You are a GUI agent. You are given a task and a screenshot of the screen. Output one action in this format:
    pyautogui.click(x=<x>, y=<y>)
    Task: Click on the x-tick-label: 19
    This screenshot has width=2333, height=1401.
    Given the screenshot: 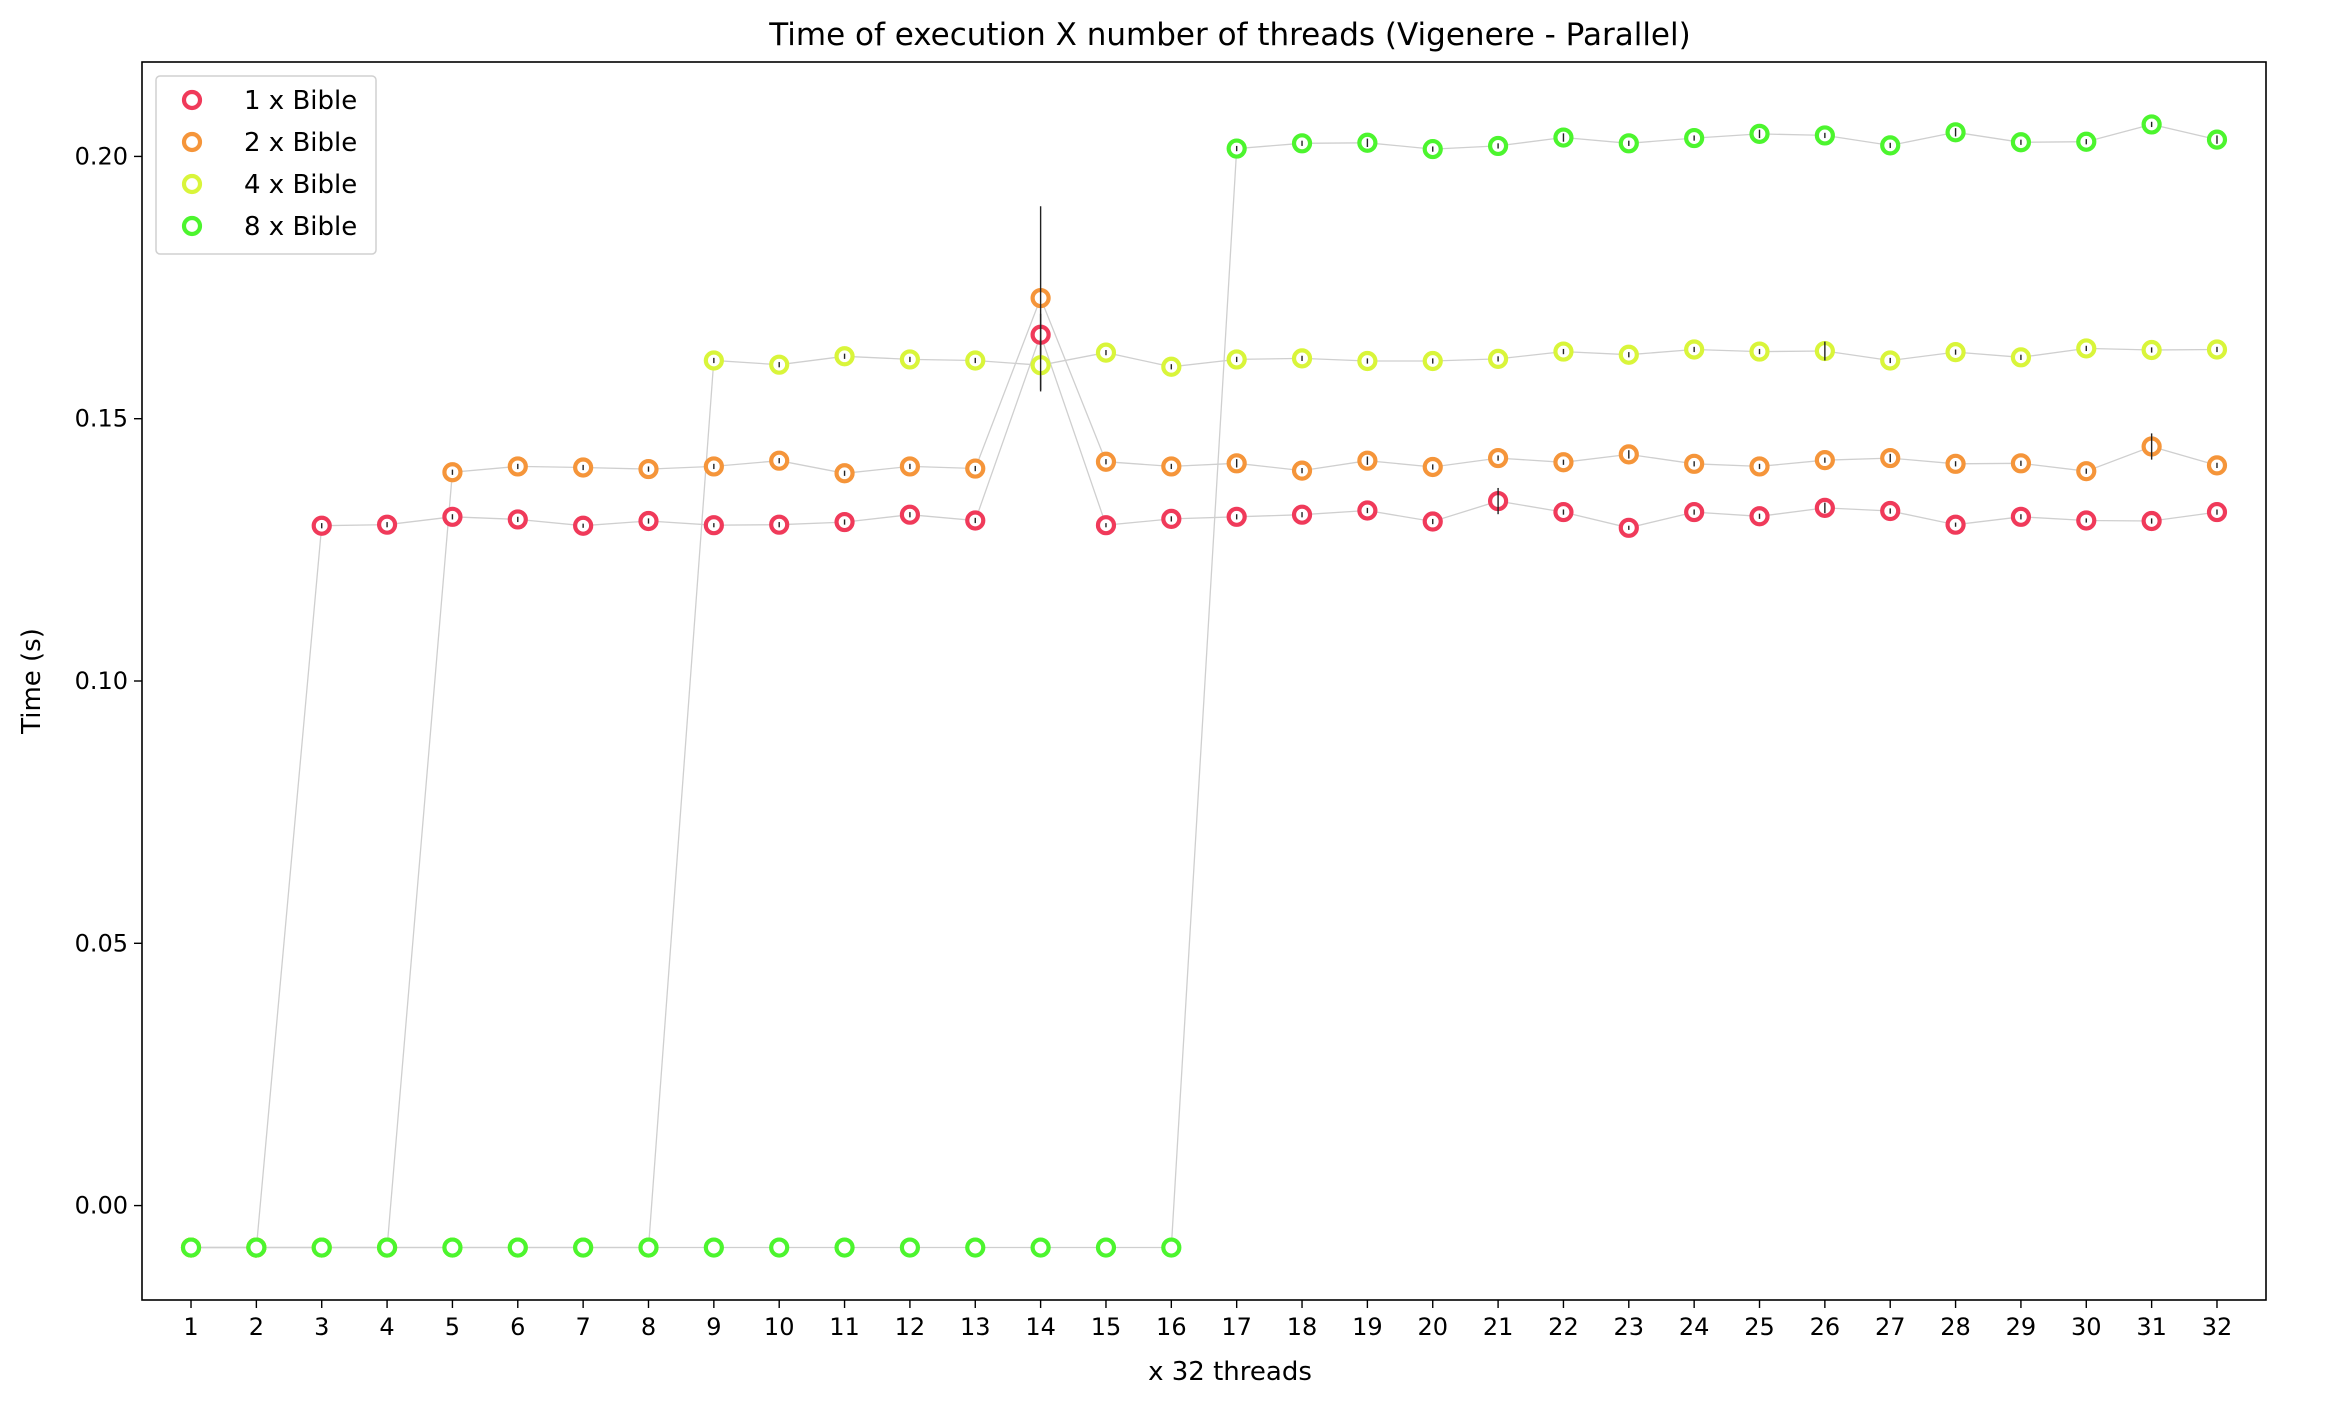 What is the action you would take?
    pyautogui.click(x=1367, y=1327)
    